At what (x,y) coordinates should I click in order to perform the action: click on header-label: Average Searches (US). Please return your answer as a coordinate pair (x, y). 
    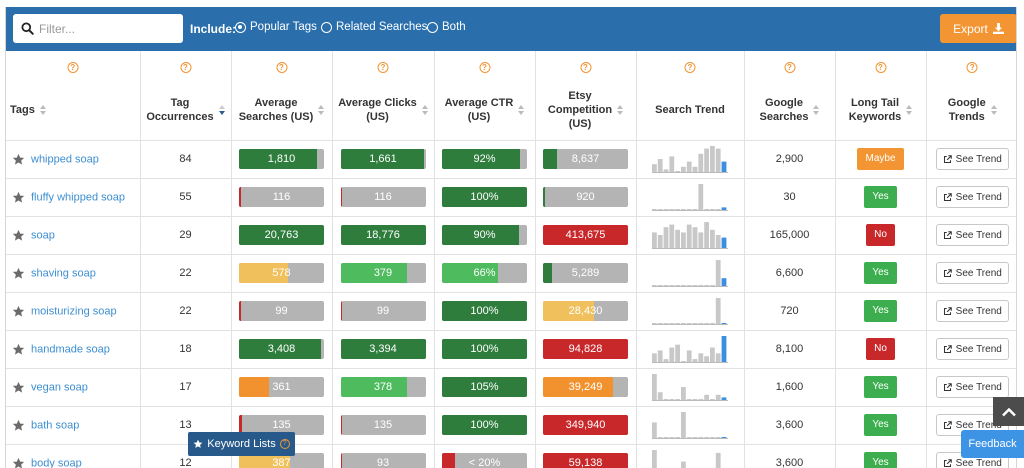
    Looking at the image, I should click on (276, 110).